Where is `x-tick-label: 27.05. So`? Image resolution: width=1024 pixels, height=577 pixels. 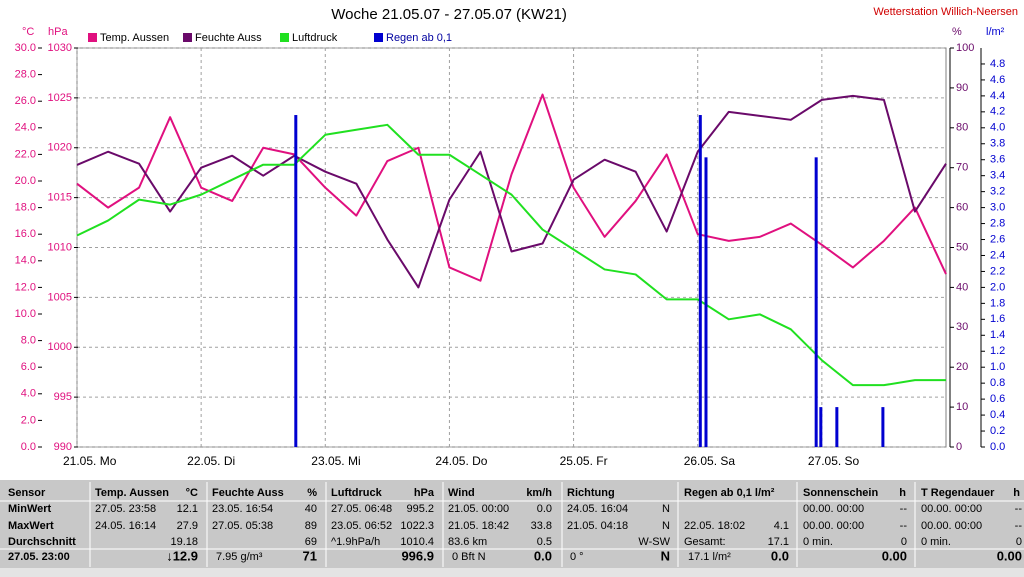 x-tick-label: 27.05. So is located at coordinates (834, 461).